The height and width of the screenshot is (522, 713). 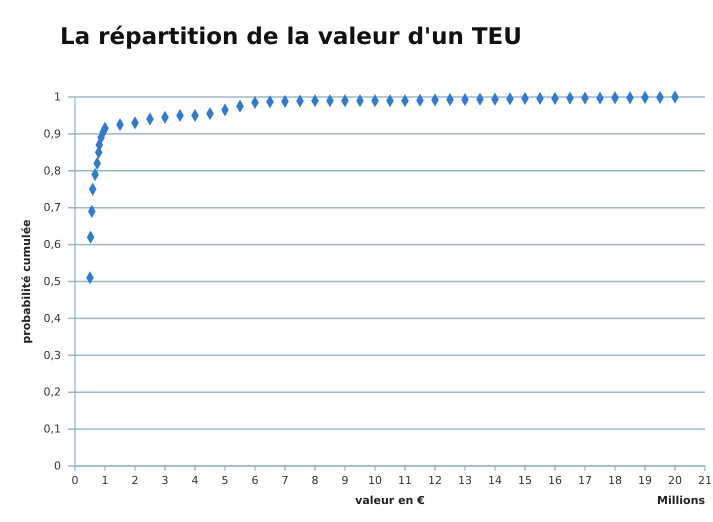 I want to click on x-tick-label: 9, so click(x=345, y=480).